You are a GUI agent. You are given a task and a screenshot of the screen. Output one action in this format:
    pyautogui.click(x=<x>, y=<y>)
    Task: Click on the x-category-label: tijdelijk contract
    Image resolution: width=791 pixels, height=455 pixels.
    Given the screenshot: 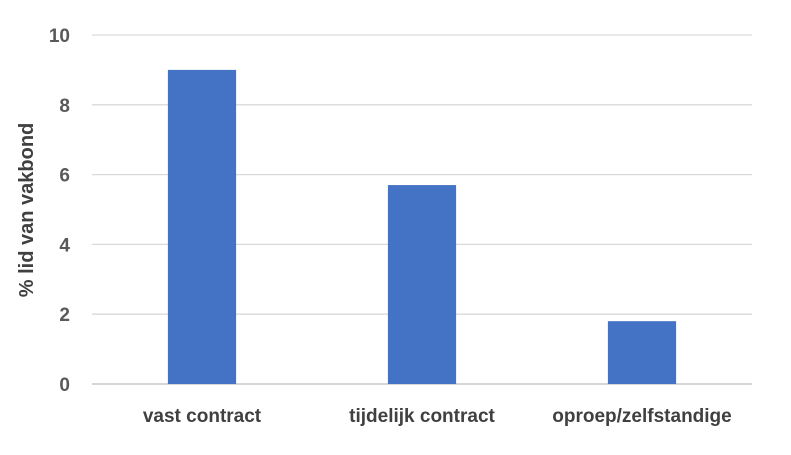 What is the action you would take?
    pyautogui.click(x=422, y=416)
    